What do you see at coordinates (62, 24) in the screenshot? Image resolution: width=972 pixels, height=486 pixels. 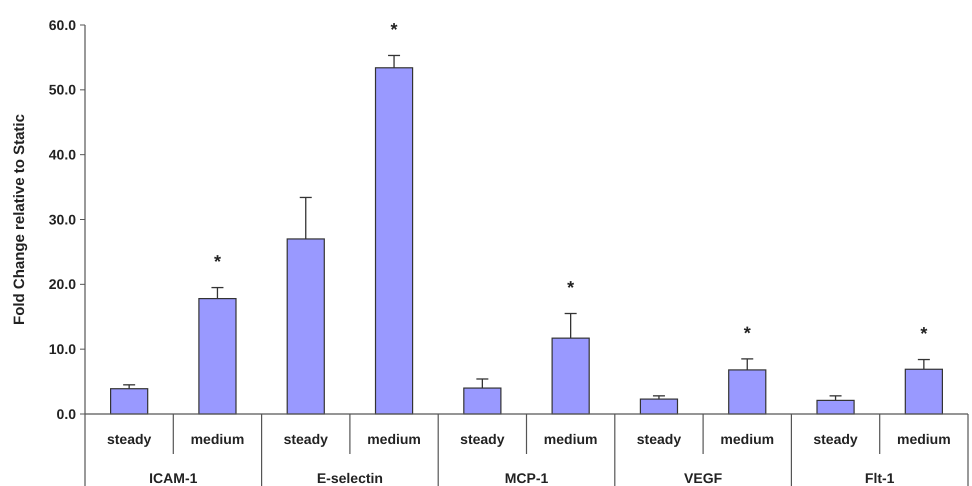 I see `y-tick-label: 60.0` at bounding box center [62, 24].